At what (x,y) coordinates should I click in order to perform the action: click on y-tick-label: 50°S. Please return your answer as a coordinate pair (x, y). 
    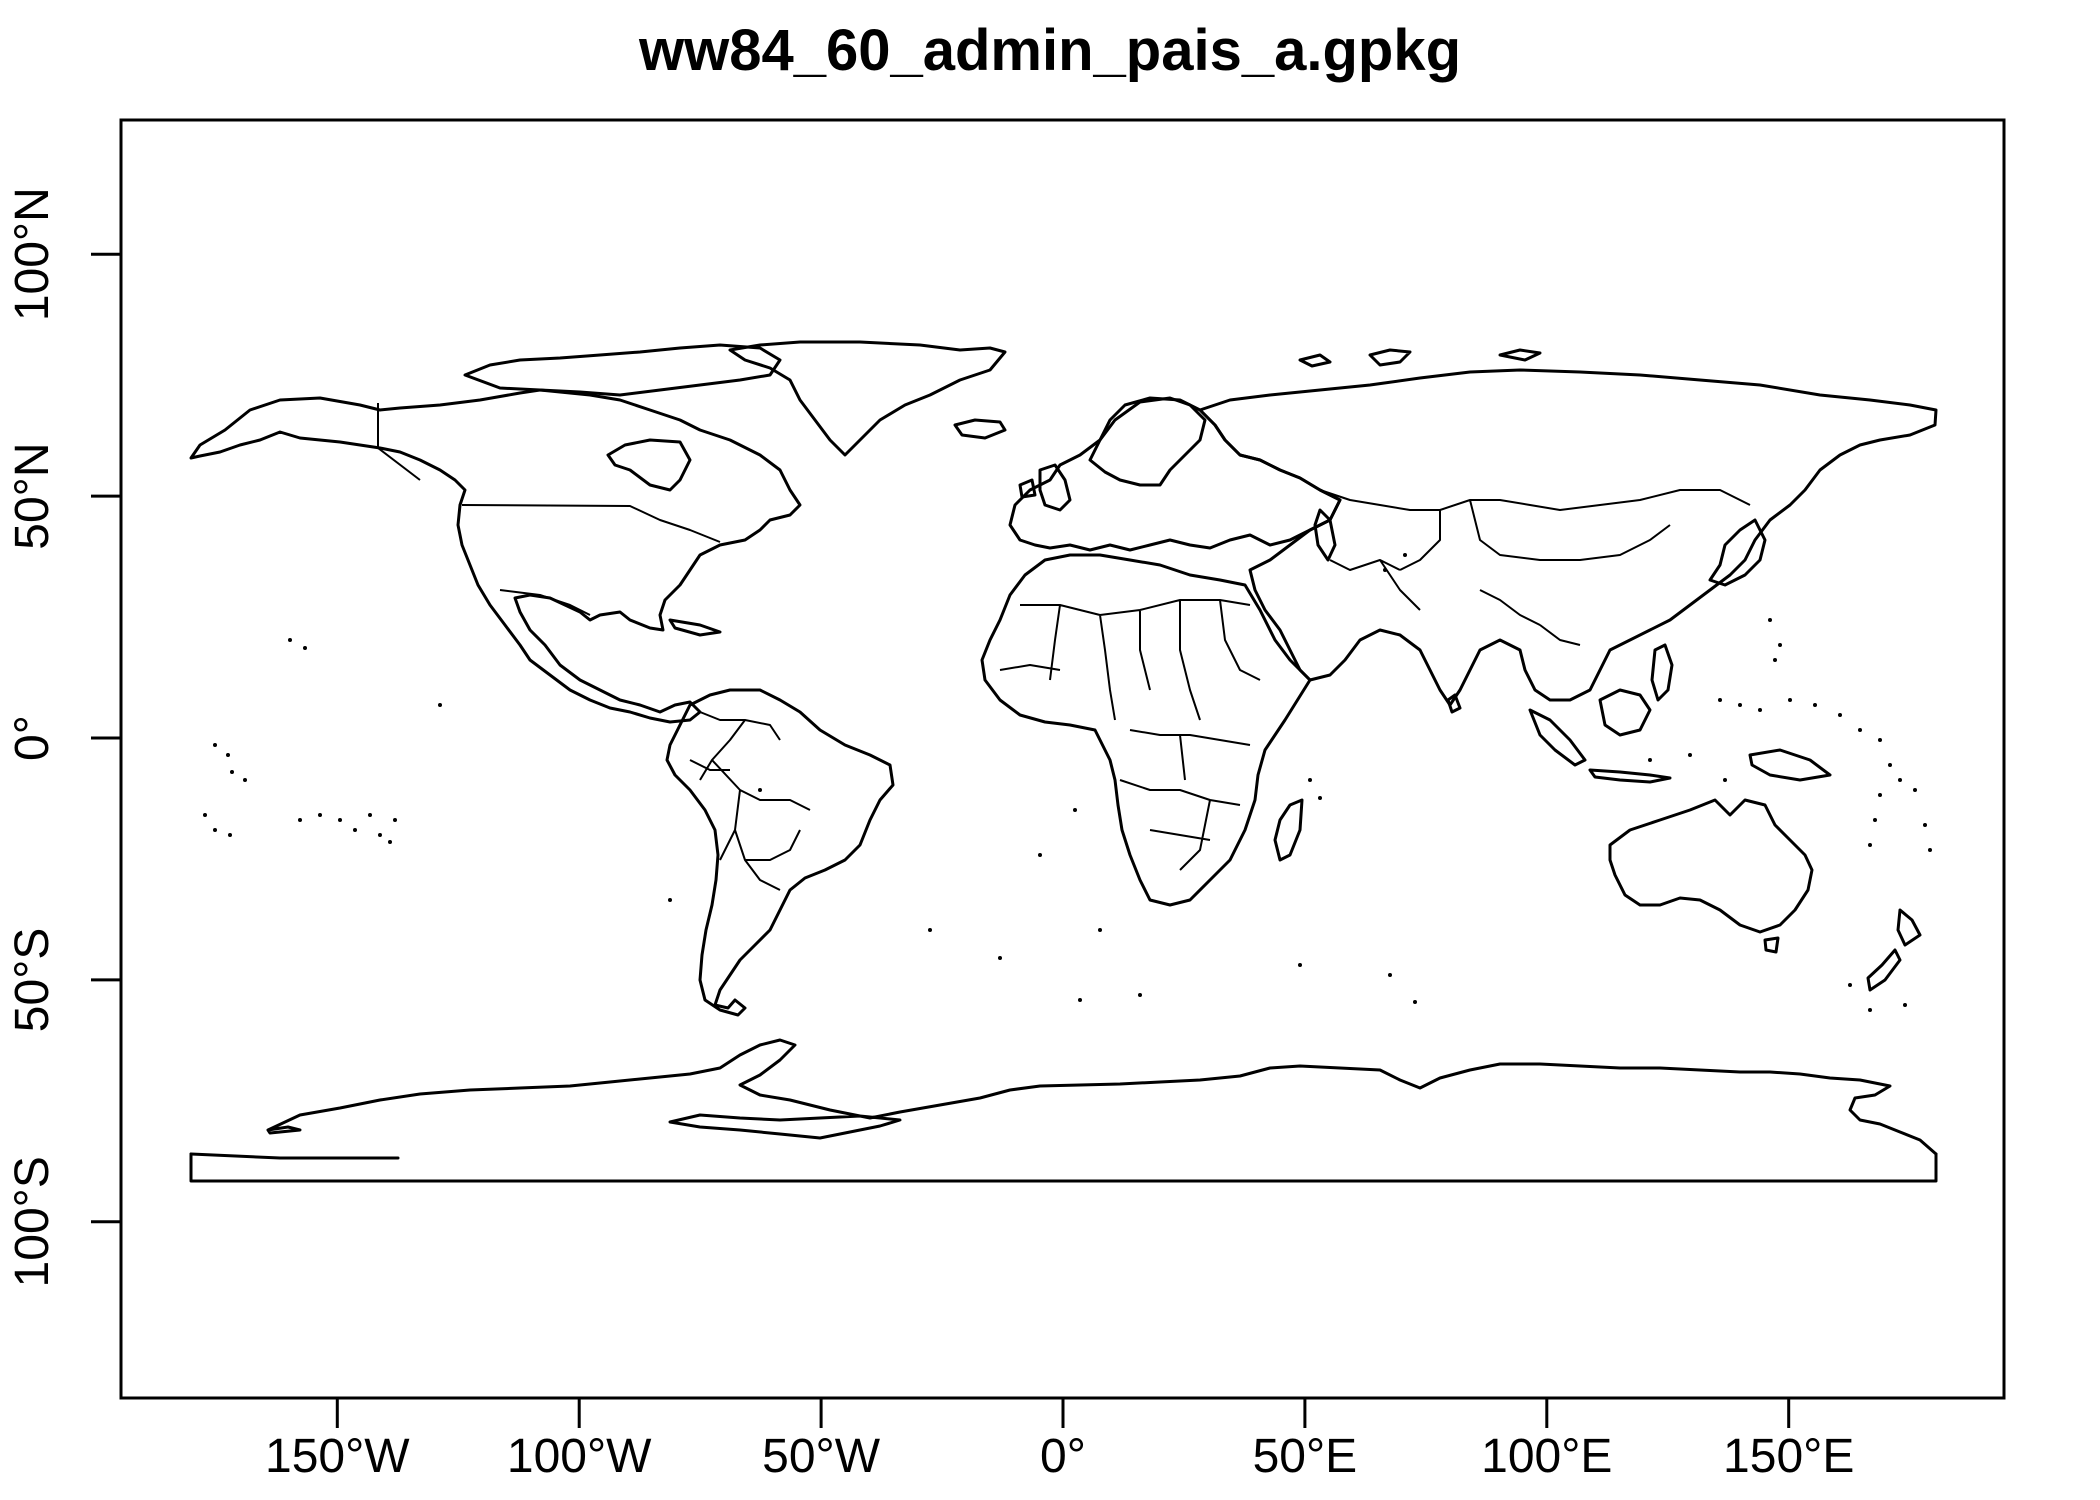
    Looking at the image, I should click on (32, 980).